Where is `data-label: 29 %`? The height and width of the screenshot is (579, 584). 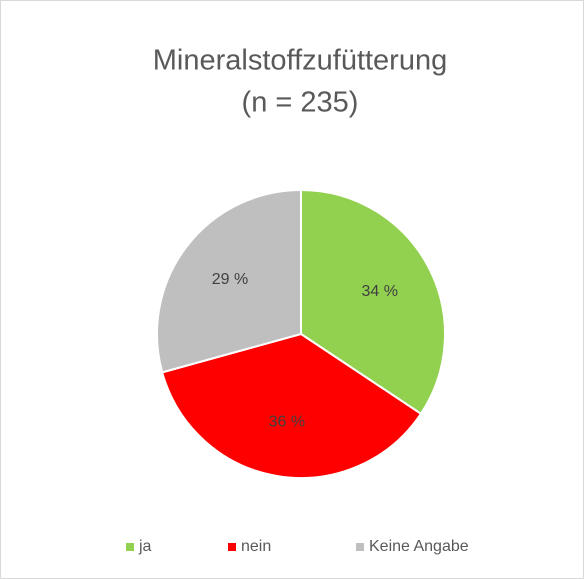
data-label: 29 % is located at coordinates (230, 279).